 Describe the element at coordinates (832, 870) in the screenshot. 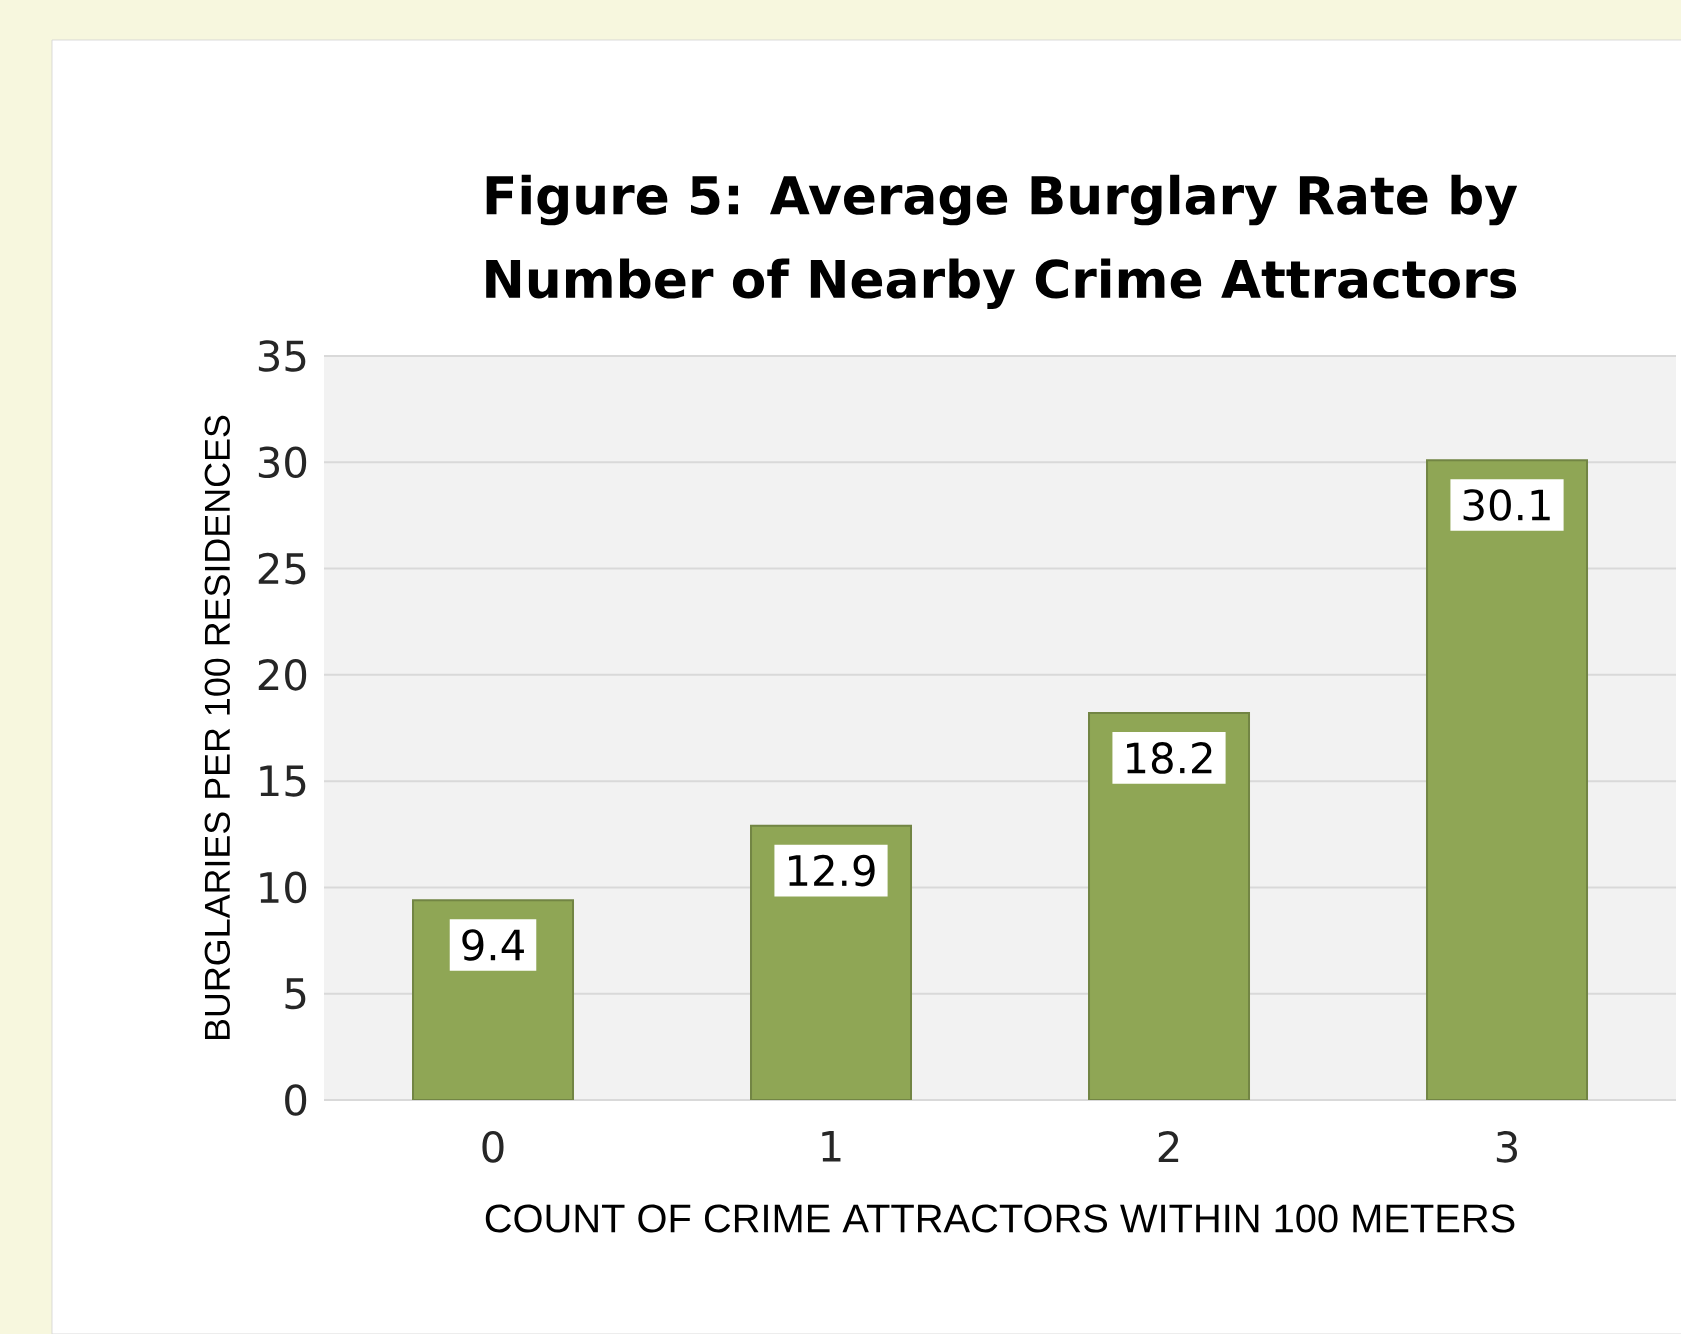

I see `data-label: 12.9` at that location.